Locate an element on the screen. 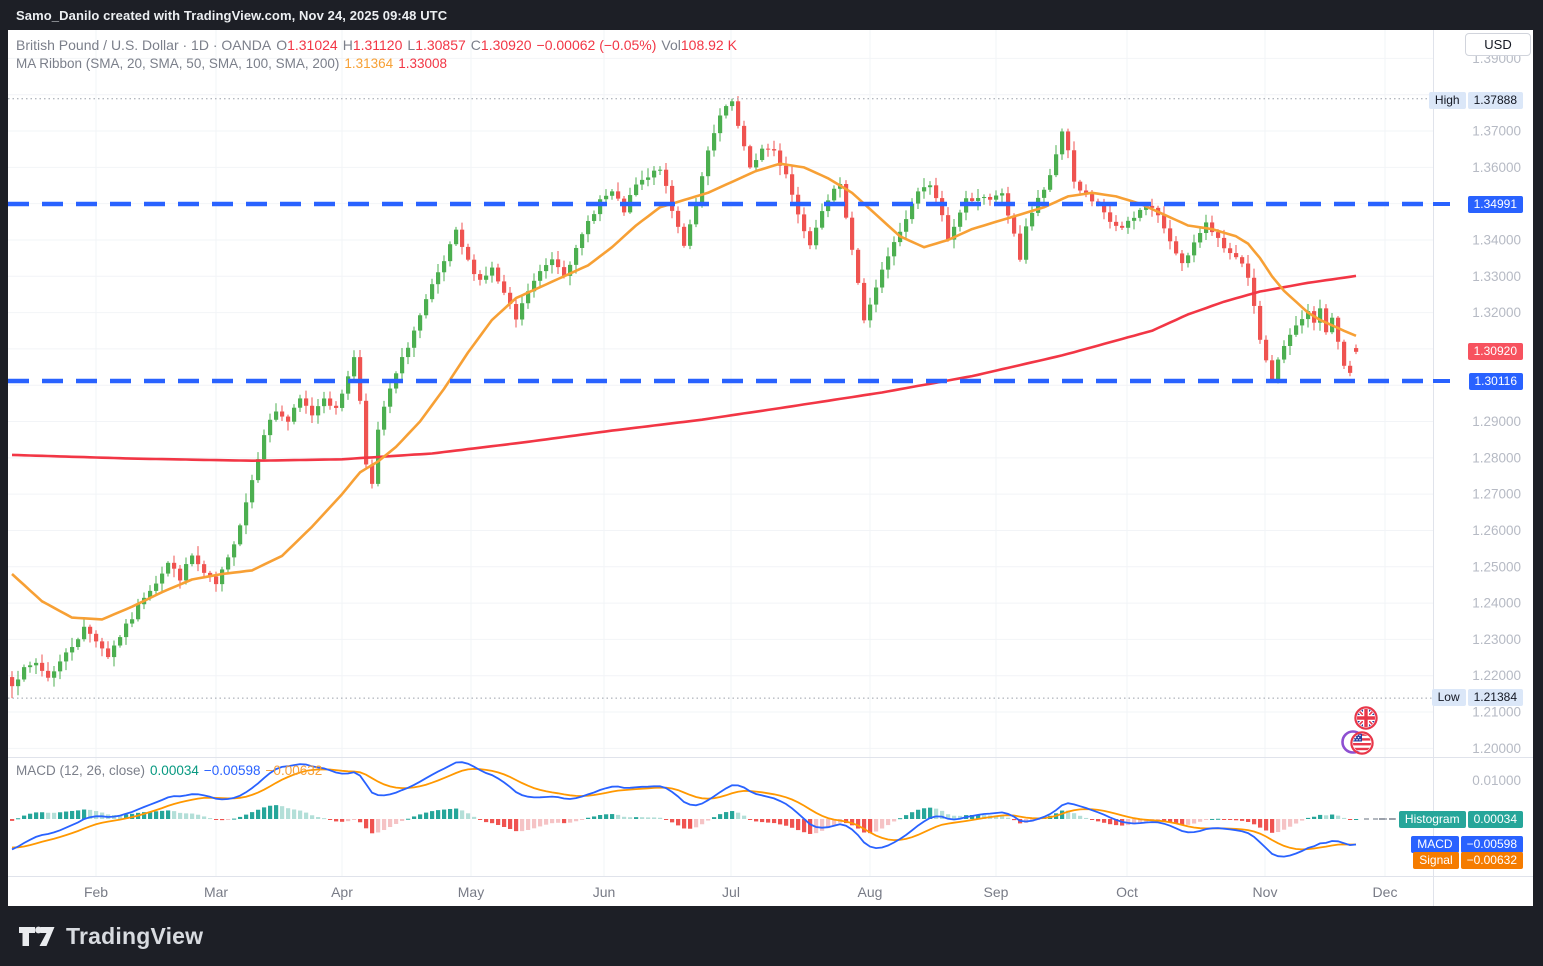 This screenshot has width=1543, height=966. month-label-sep: Sep is located at coordinates (996, 892).